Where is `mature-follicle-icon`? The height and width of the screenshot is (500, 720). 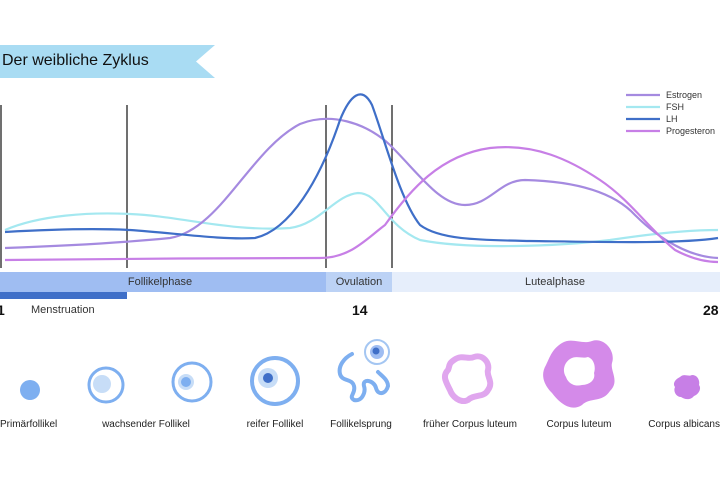 mature-follicle-icon is located at coordinates (192, 382).